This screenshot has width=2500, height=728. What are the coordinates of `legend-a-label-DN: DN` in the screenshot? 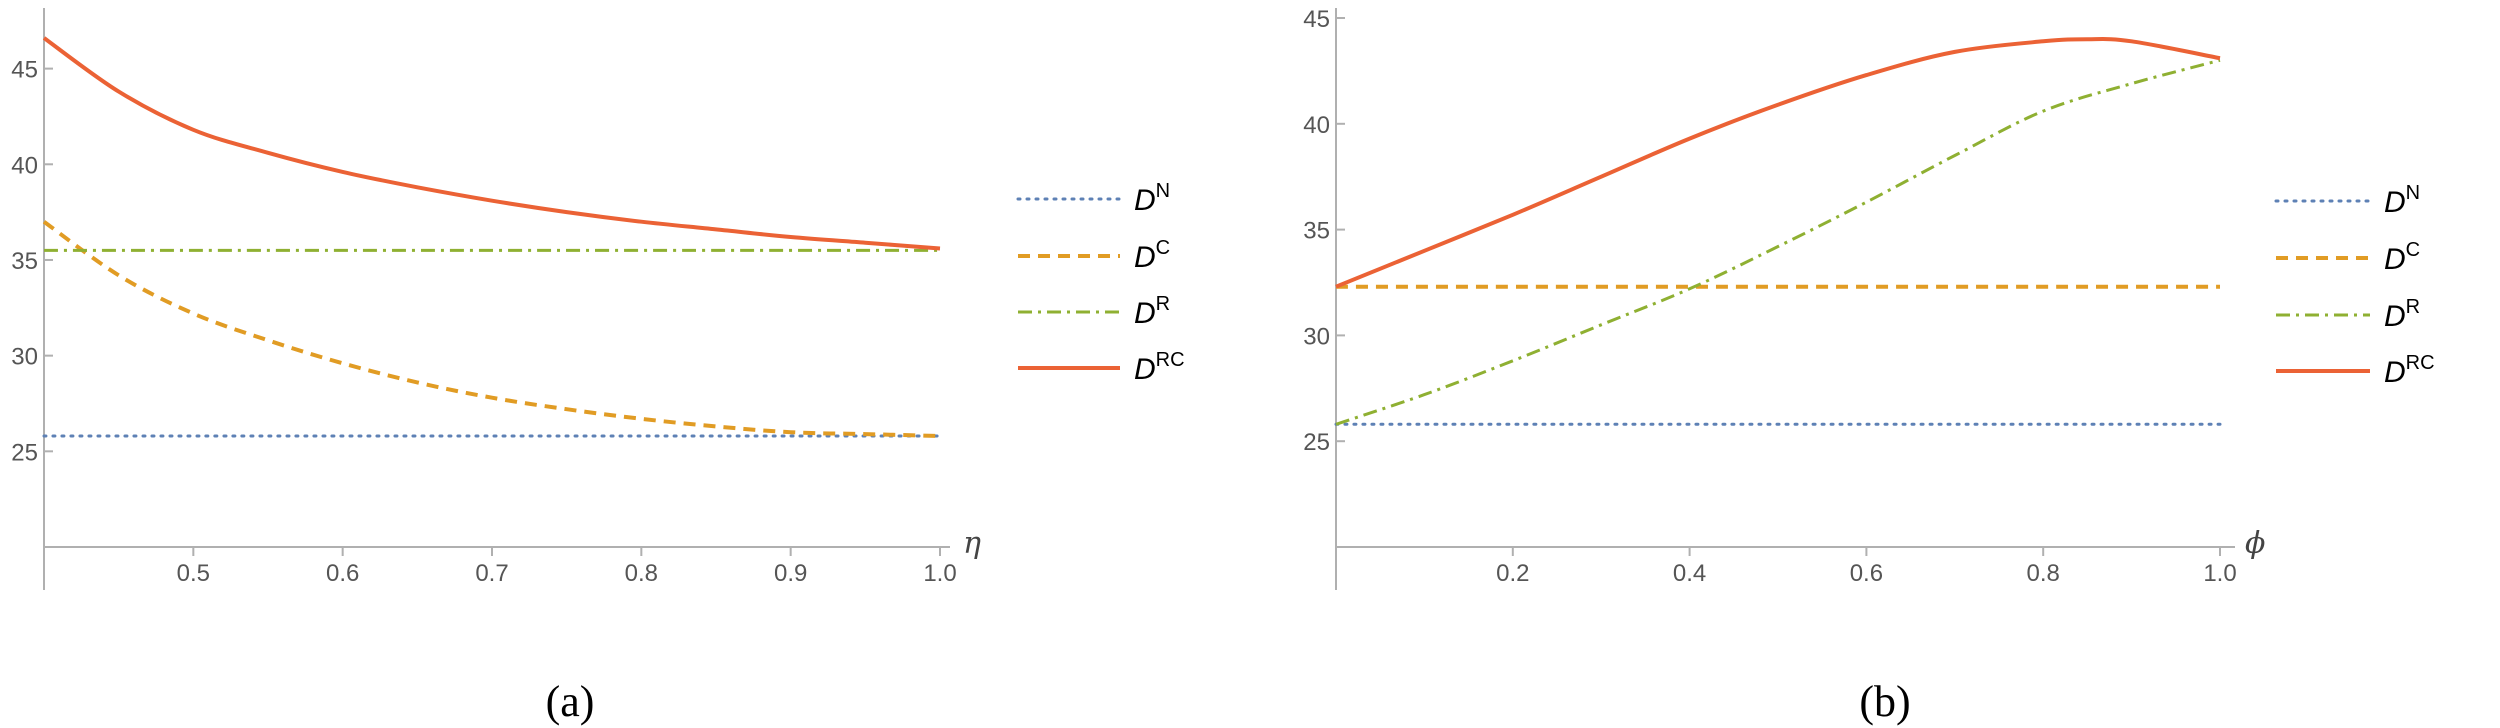 It's located at (1152, 198).